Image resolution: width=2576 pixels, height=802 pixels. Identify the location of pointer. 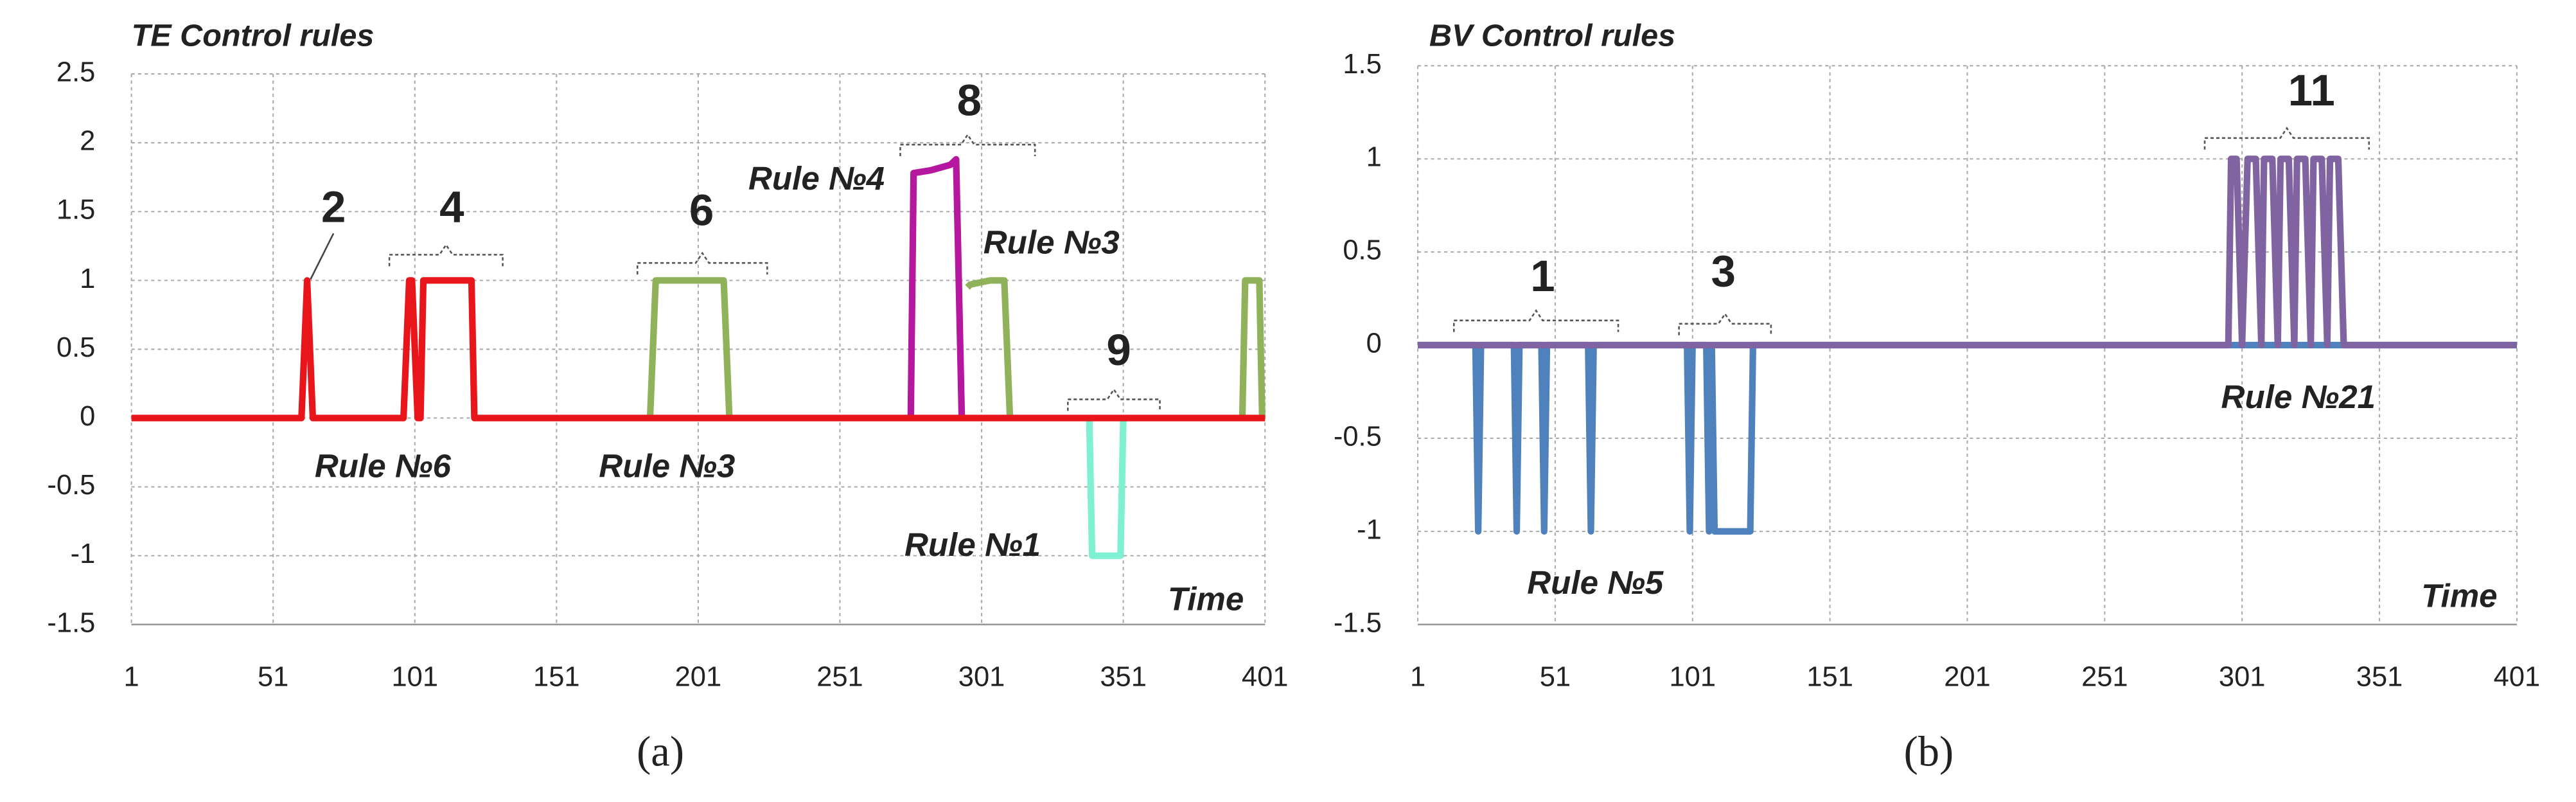
(322, 256).